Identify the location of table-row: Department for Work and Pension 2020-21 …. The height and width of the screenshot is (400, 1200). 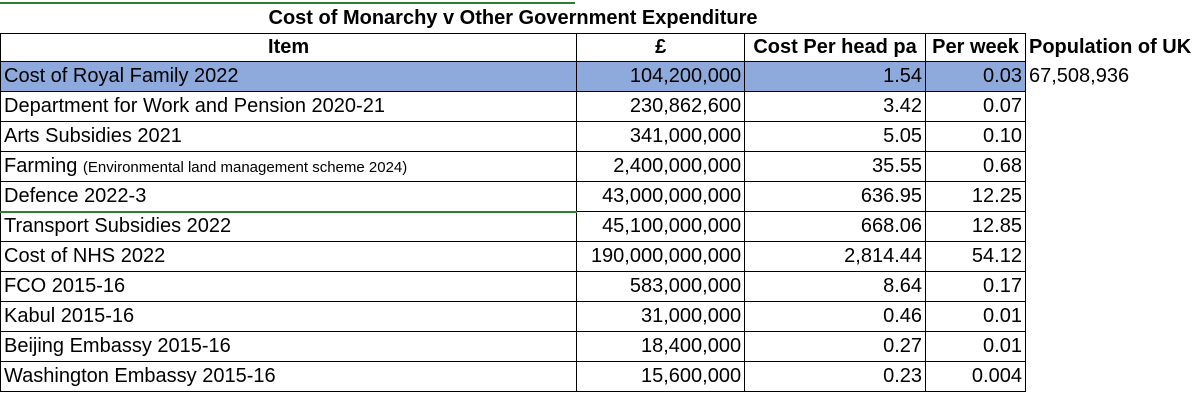
(600, 106).